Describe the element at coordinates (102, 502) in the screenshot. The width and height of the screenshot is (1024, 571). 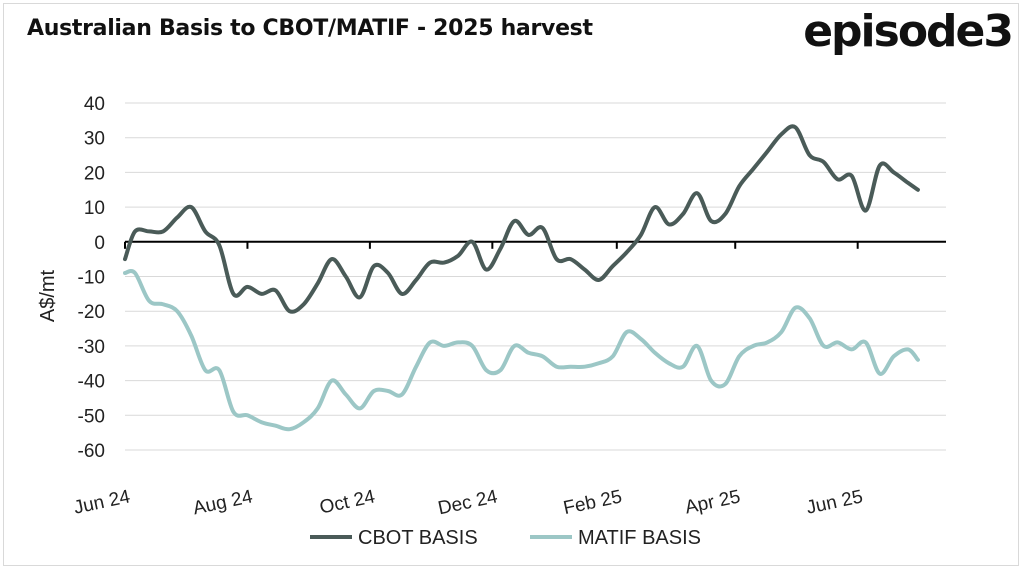
I see `x-tick-label: Jun 24` at that location.